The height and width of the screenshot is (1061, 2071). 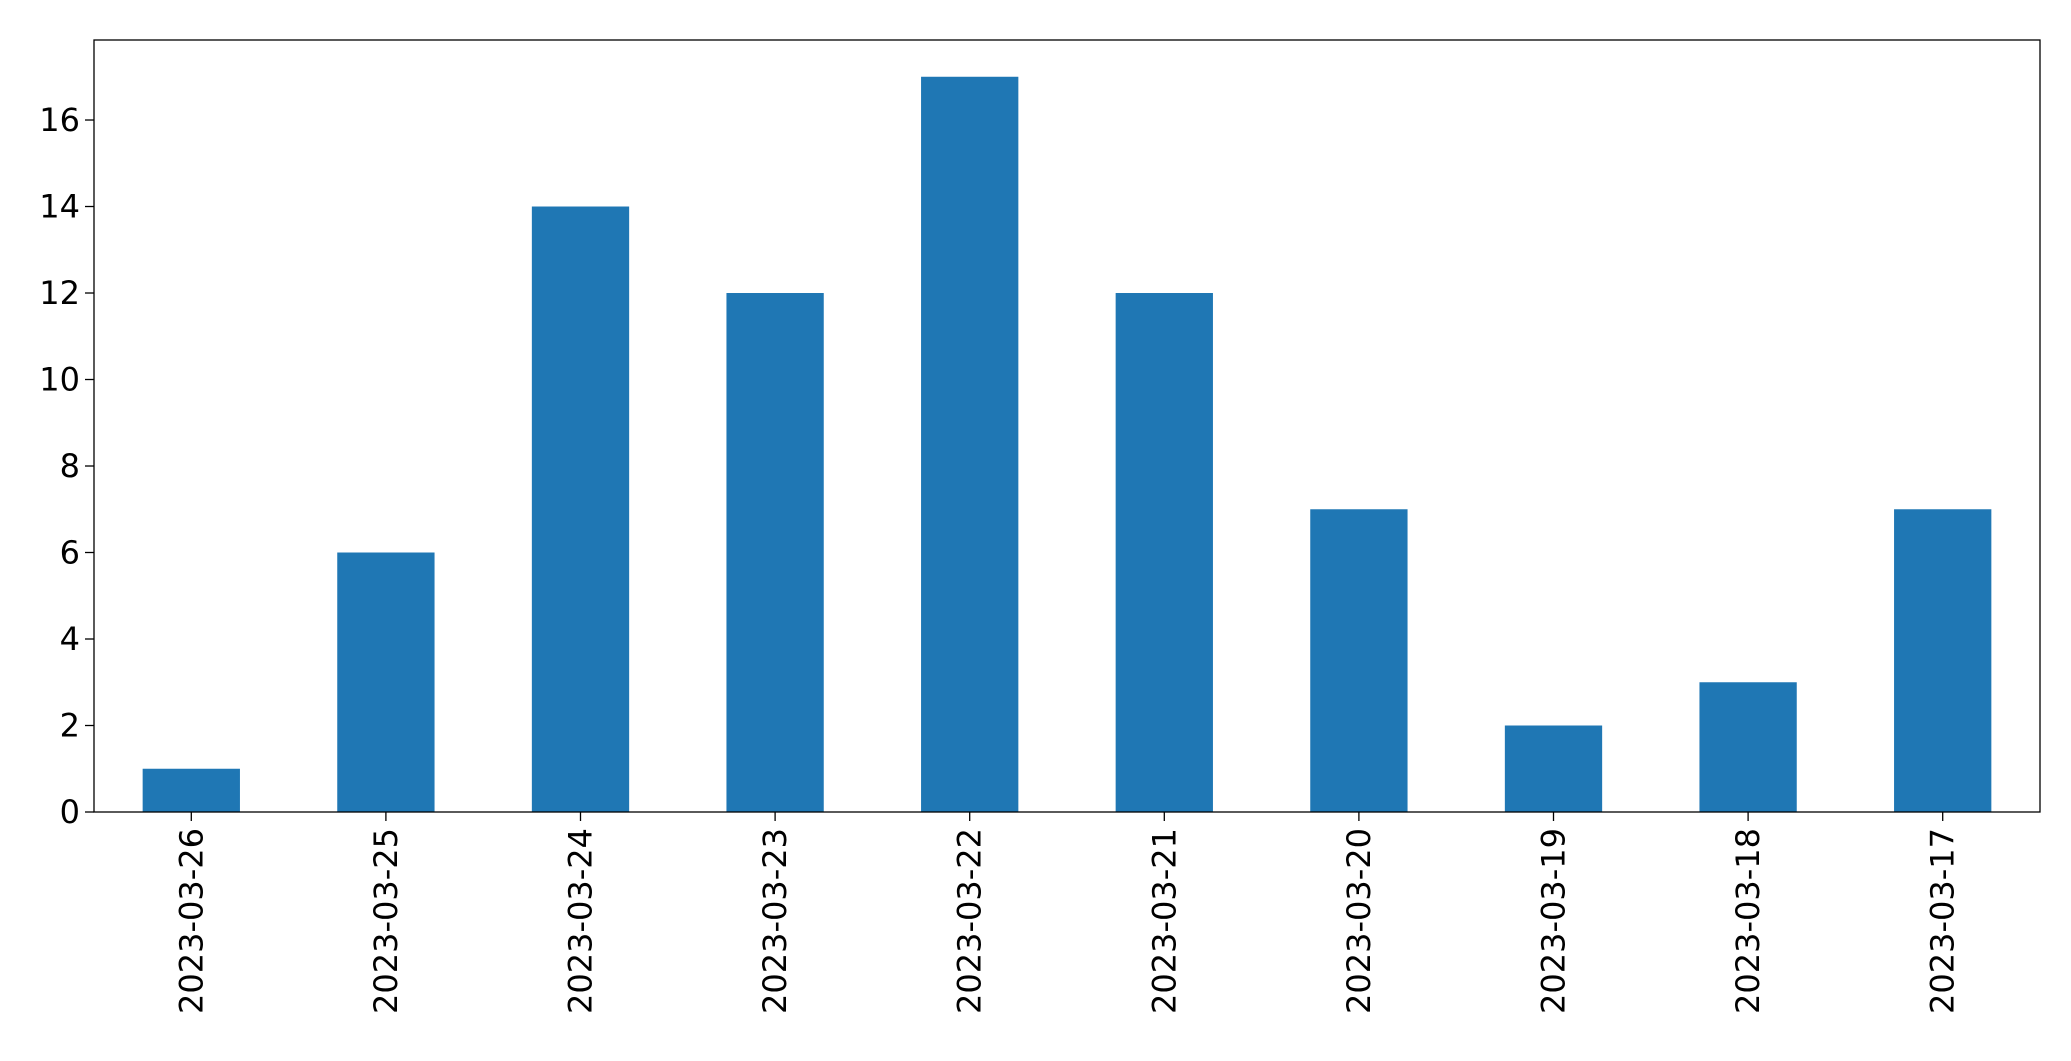 What do you see at coordinates (59, 120) in the screenshot?
I see `y-tick-label: 16` at bounding box center [59, 120].